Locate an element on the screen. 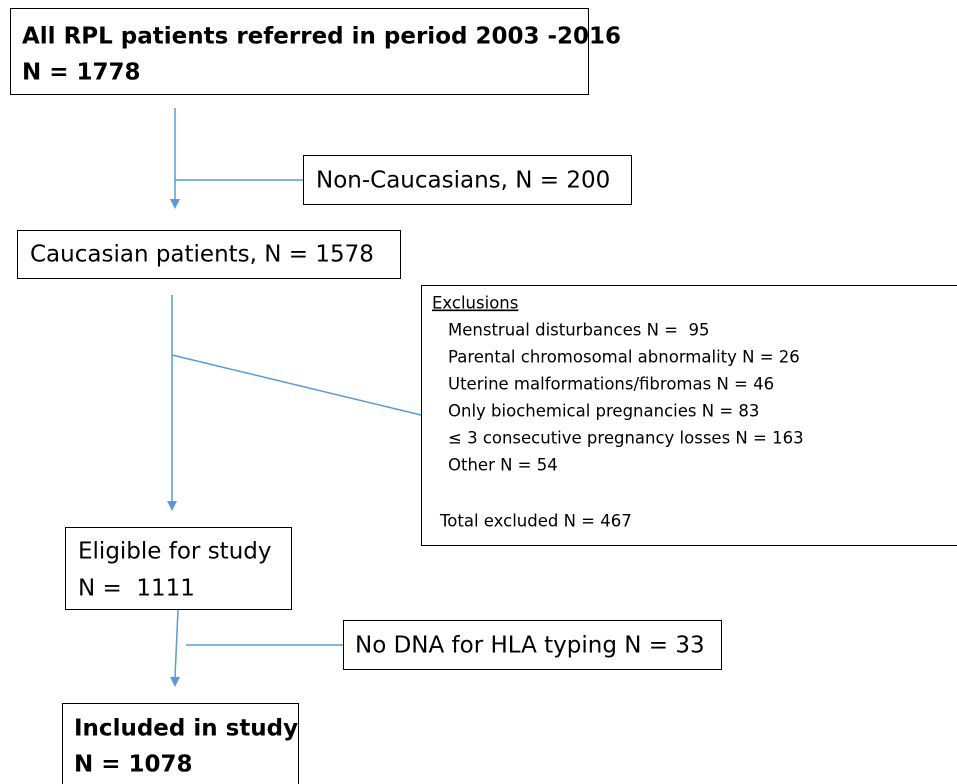 This screenshot has height=784, width=957. box-text: No DNA for HLA typing N = 33 is located at coordinates (530, 646).